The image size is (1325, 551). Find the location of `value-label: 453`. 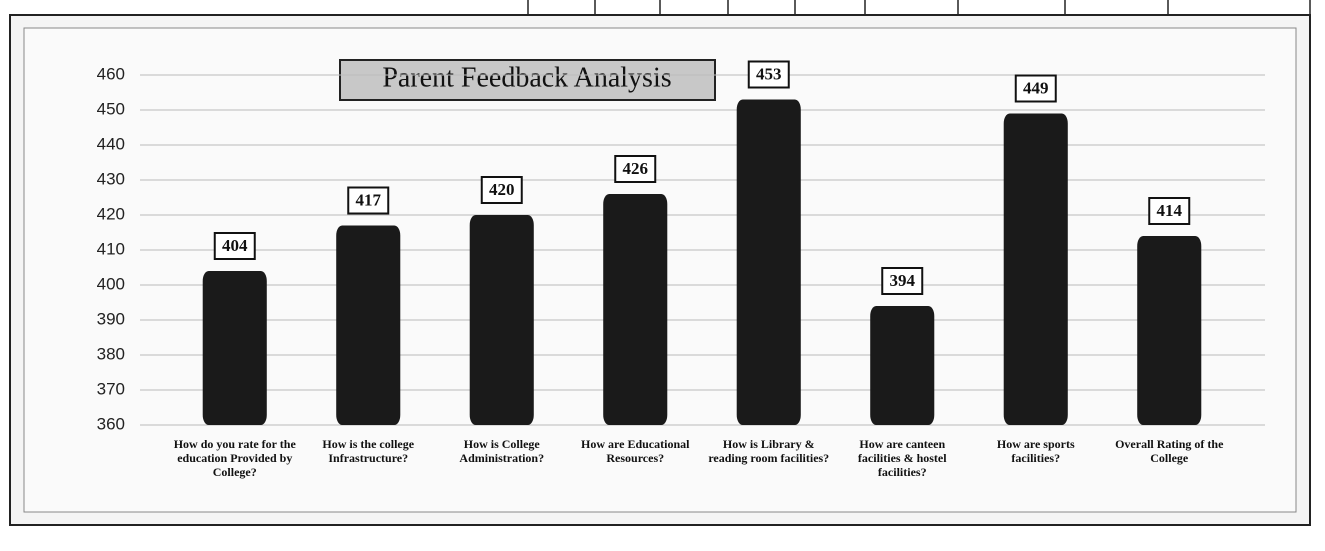

value-label: 453 is located at coordinates (769, 73).